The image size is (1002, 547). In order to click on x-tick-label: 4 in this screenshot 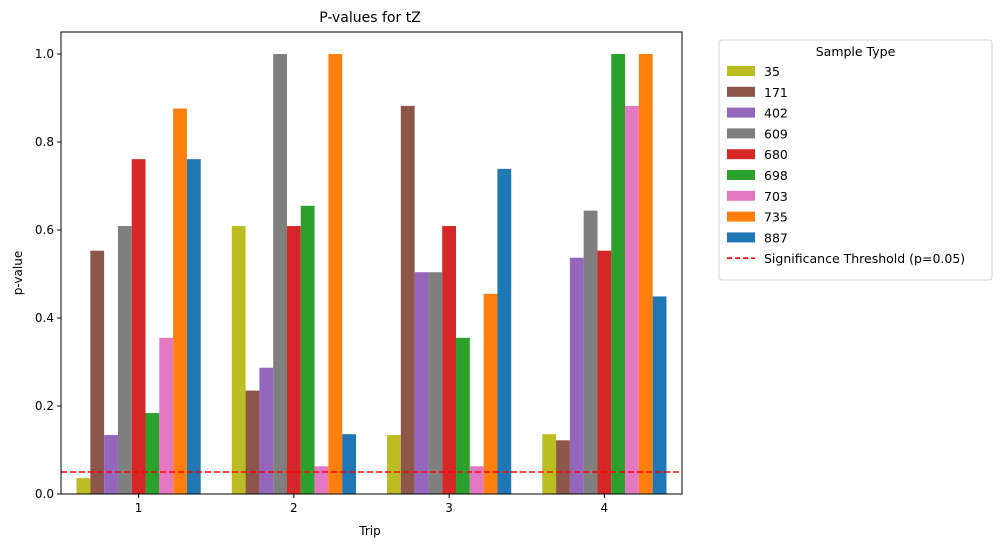, I will do `click(605, 508)`.